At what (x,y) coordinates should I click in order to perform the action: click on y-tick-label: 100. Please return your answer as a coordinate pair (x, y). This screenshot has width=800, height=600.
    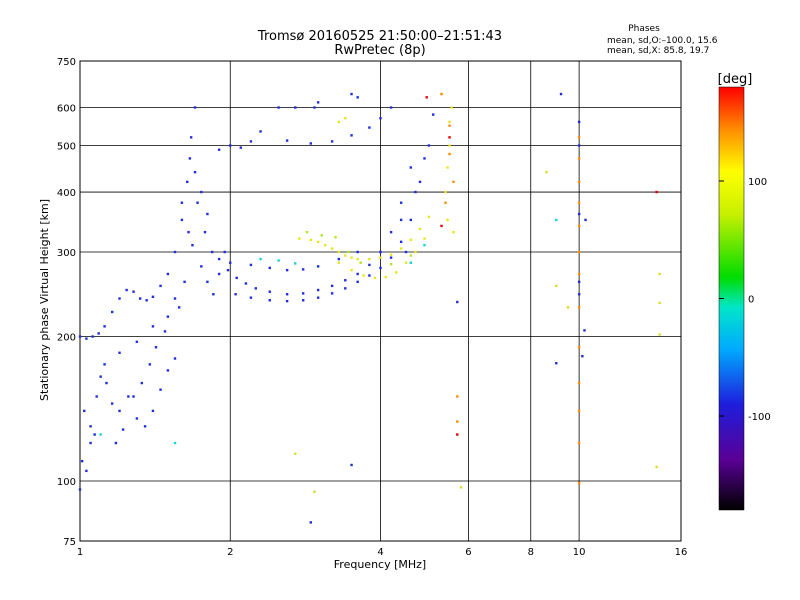
    Looking at the image, I should click on (66, 482).